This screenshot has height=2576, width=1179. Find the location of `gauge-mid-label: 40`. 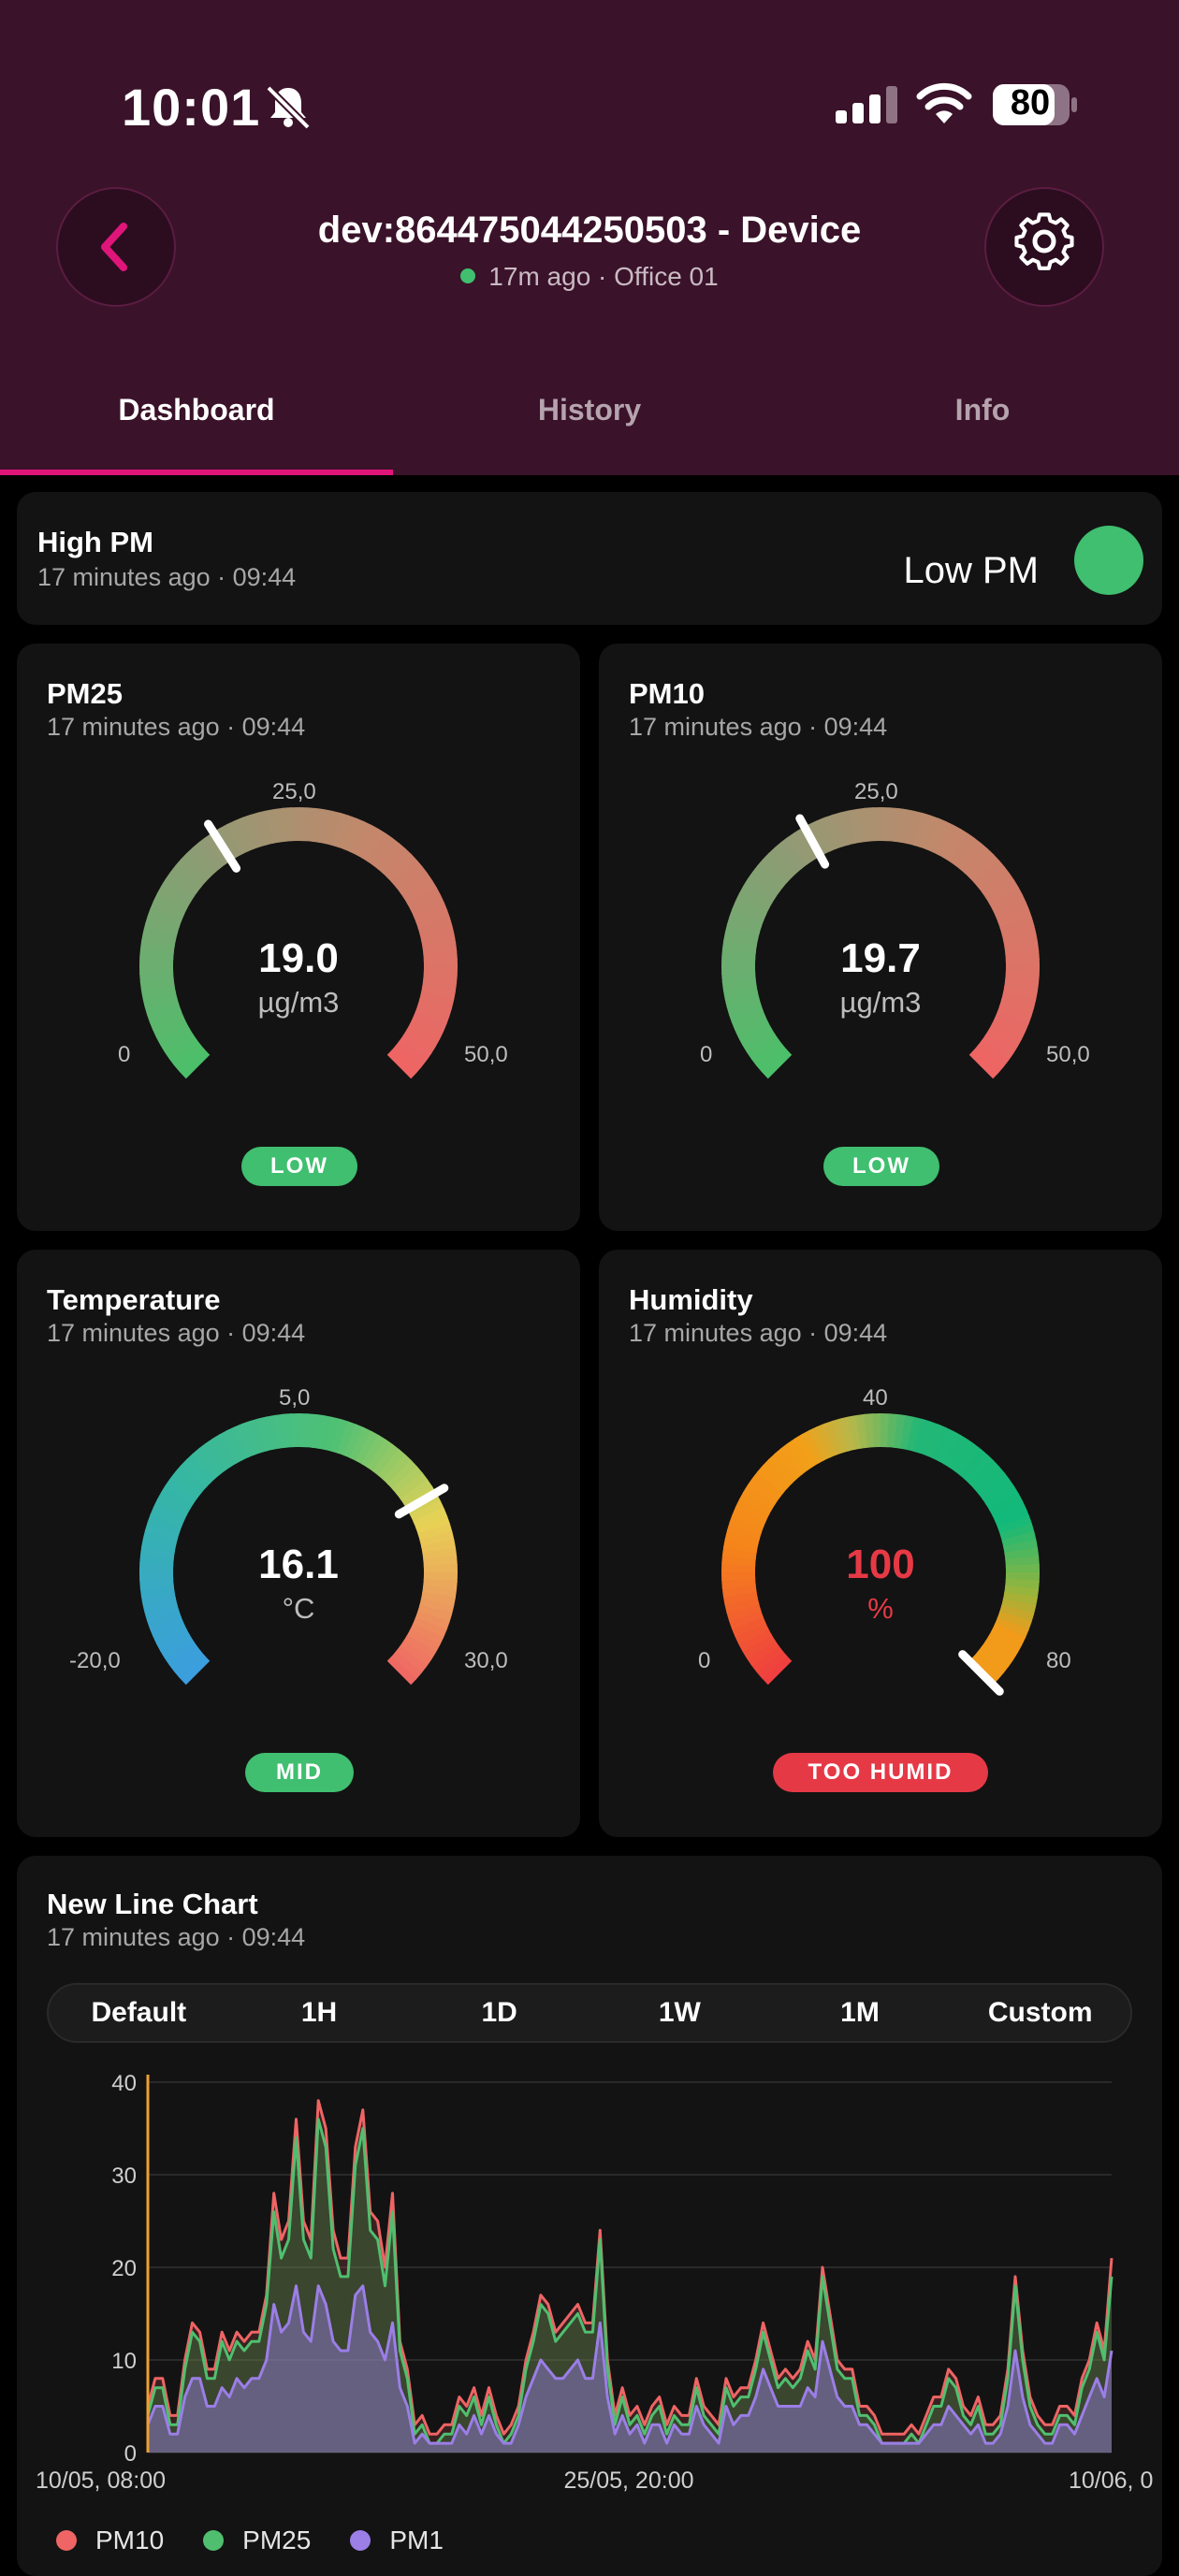

gauge-mid-label: 40 is located at coordinates (875, 1398).